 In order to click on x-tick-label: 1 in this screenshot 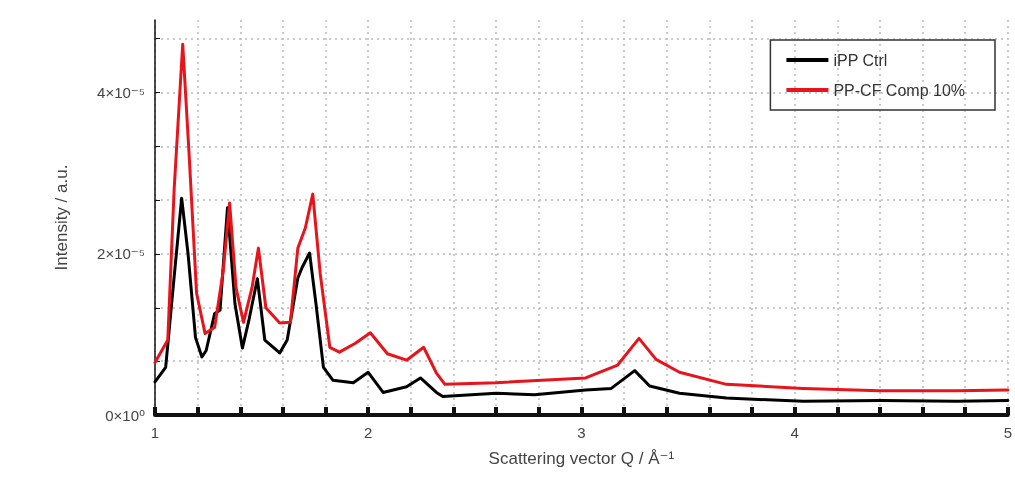, I will do `click(155, 432)`.